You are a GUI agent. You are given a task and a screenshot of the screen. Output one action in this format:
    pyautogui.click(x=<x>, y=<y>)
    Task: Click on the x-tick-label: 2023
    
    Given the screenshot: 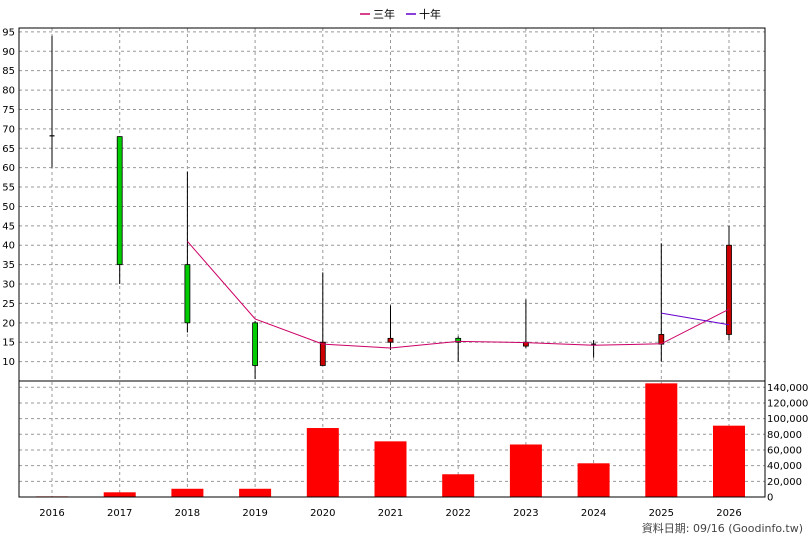 What is the action you would take?
    pyautogui.click(x=525, y=513)
    